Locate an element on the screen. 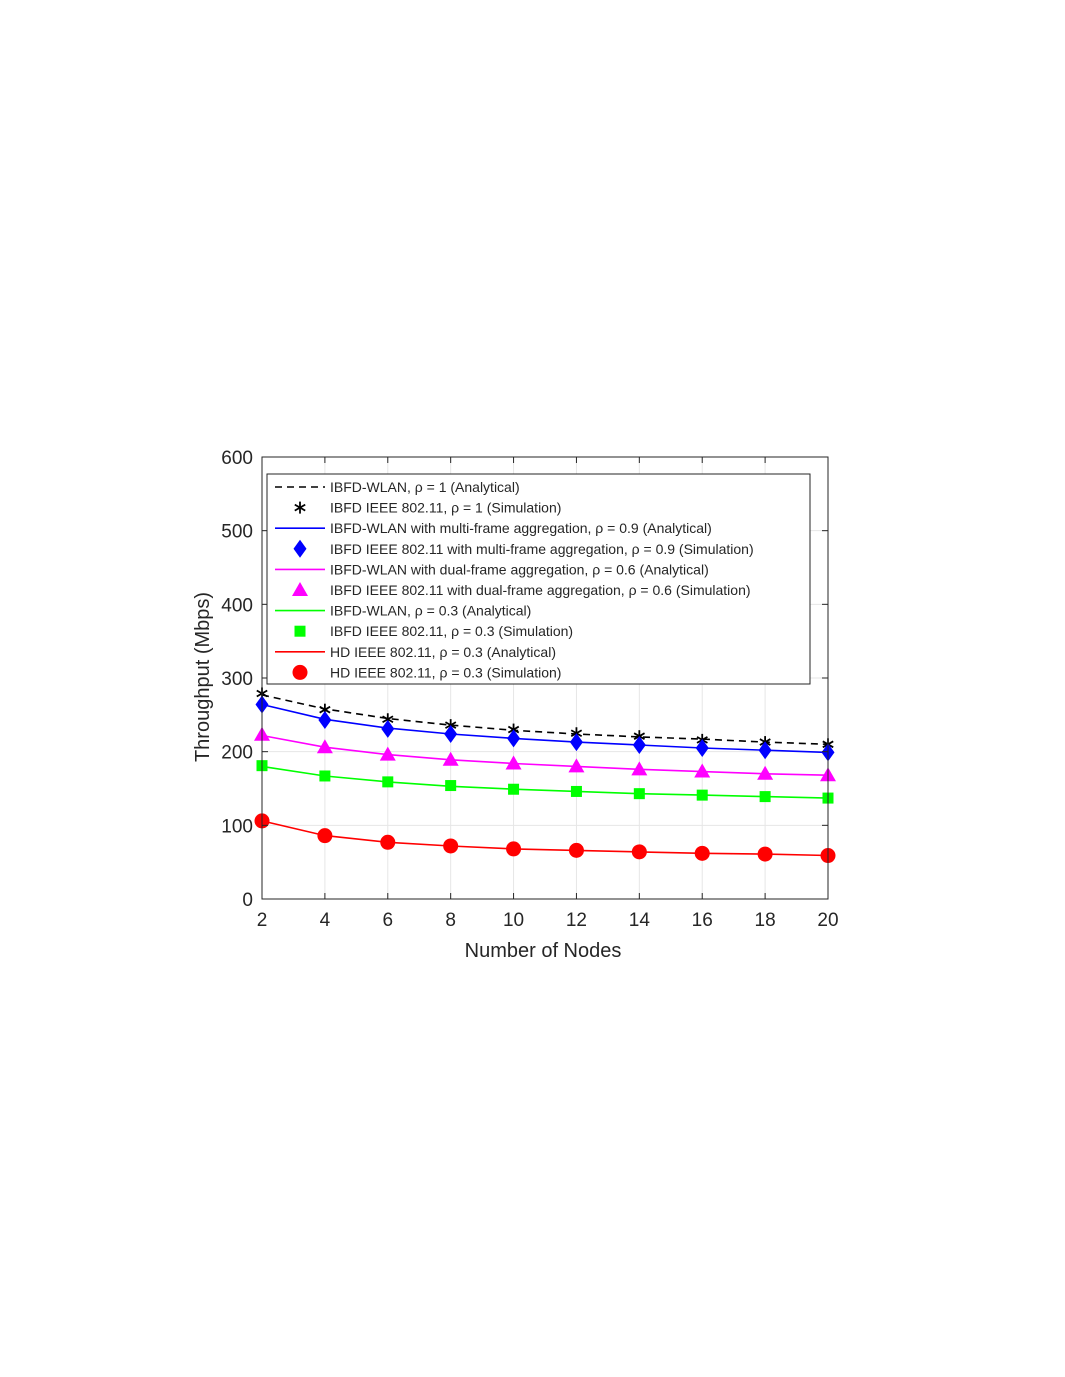 Image resolution: width=1065 pixels, height=1377 pixels. y-tick-label: 600 is located at coordinates (237, 458).